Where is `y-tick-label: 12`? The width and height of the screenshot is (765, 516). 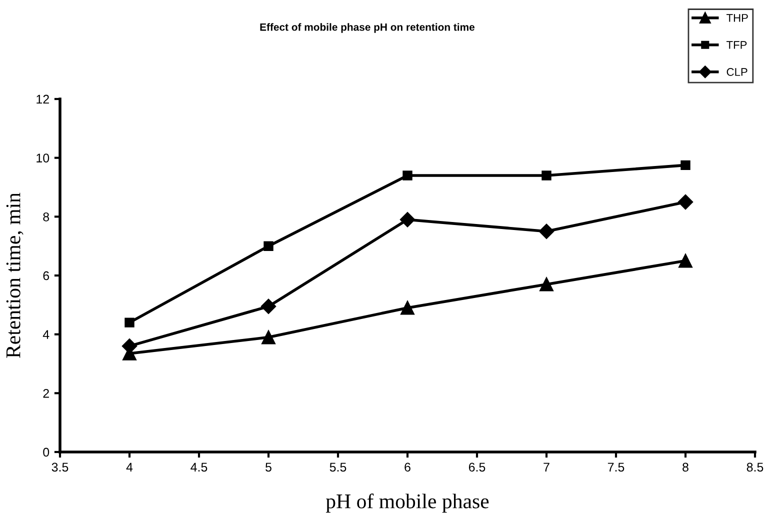
y-tick-label: 12 is located at coordinates (42, 99).